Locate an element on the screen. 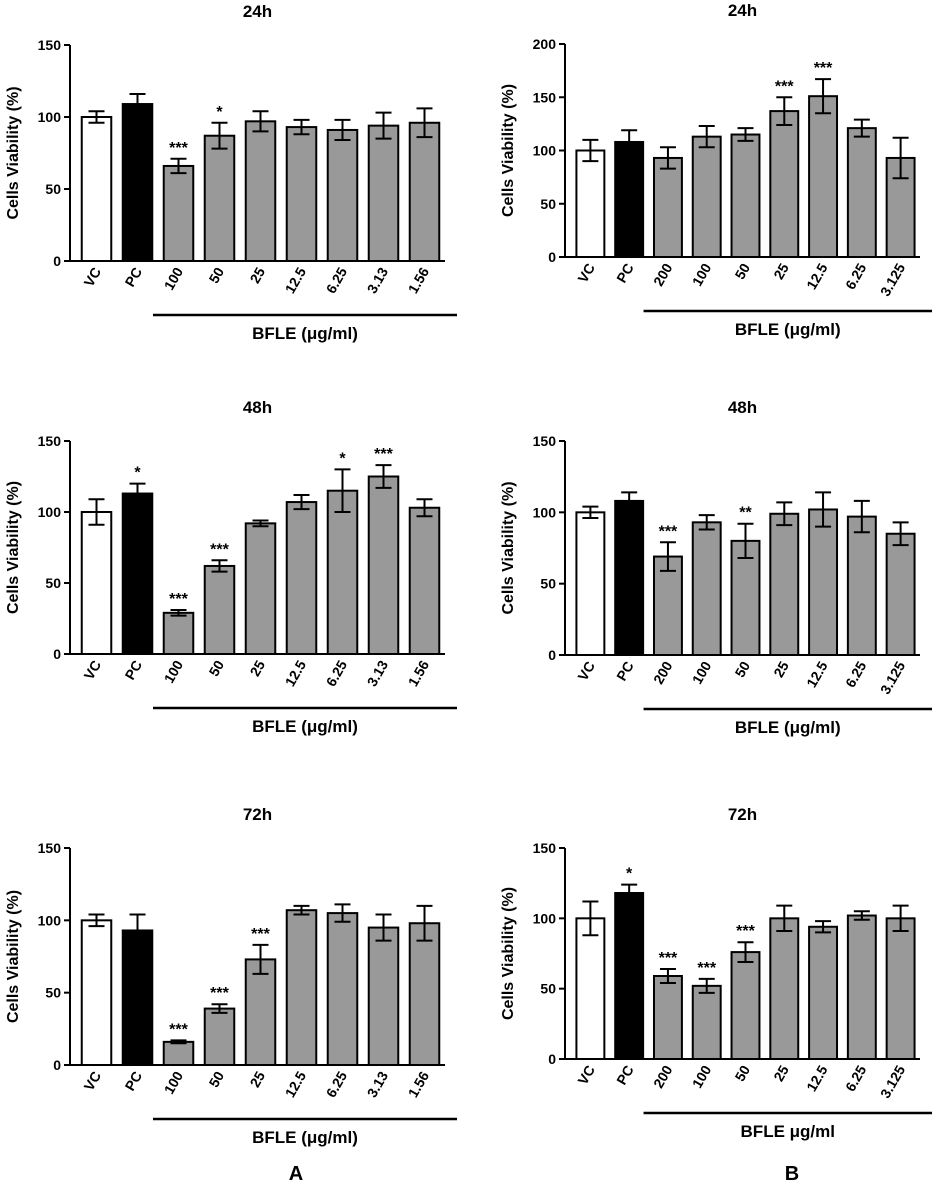 The height and width of the screenshot is (1198, 945). x-tick-label: 200 is located at coordinates (663, 274).